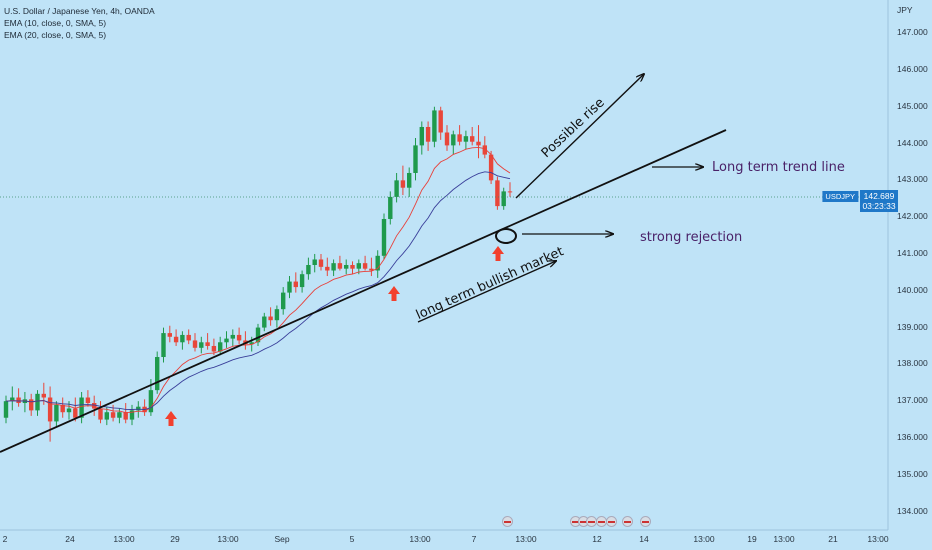 The image size is (932, 550). I want to click on event-icon, so click(611, 521).